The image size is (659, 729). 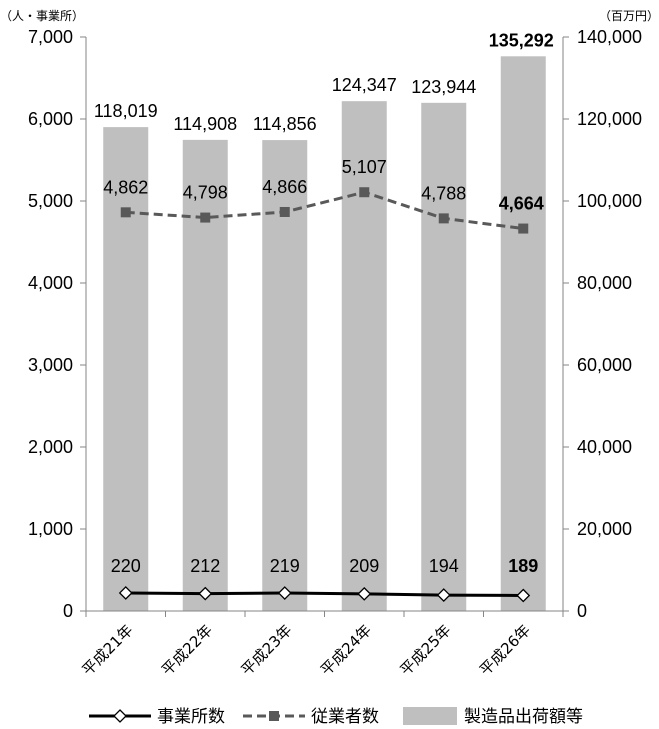 What do you see at coordinates (609, 201) in the screenshot?
I see `right-tick-label: 100,000` at bounding box center [609, 201].